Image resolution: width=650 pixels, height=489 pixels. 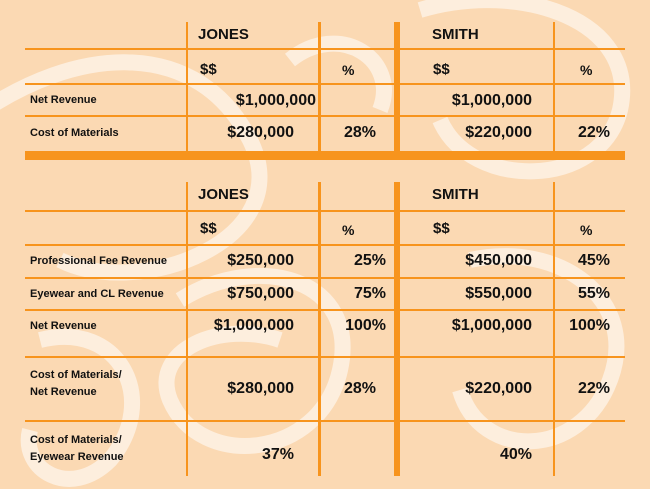 What do you see at coordinates (98, 261) in the screenshot?
I see `table2-row-label: Professional Fee Revenue` at bounding box center [98, 261].